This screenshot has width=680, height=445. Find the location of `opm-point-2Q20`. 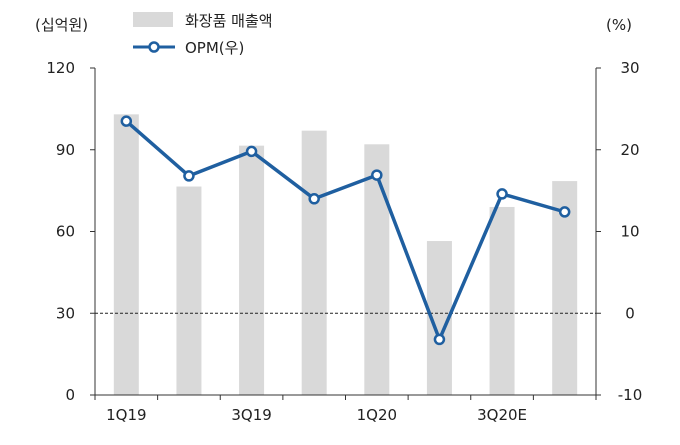

opm-point-2Q20 is located at coordinates (439, 339).